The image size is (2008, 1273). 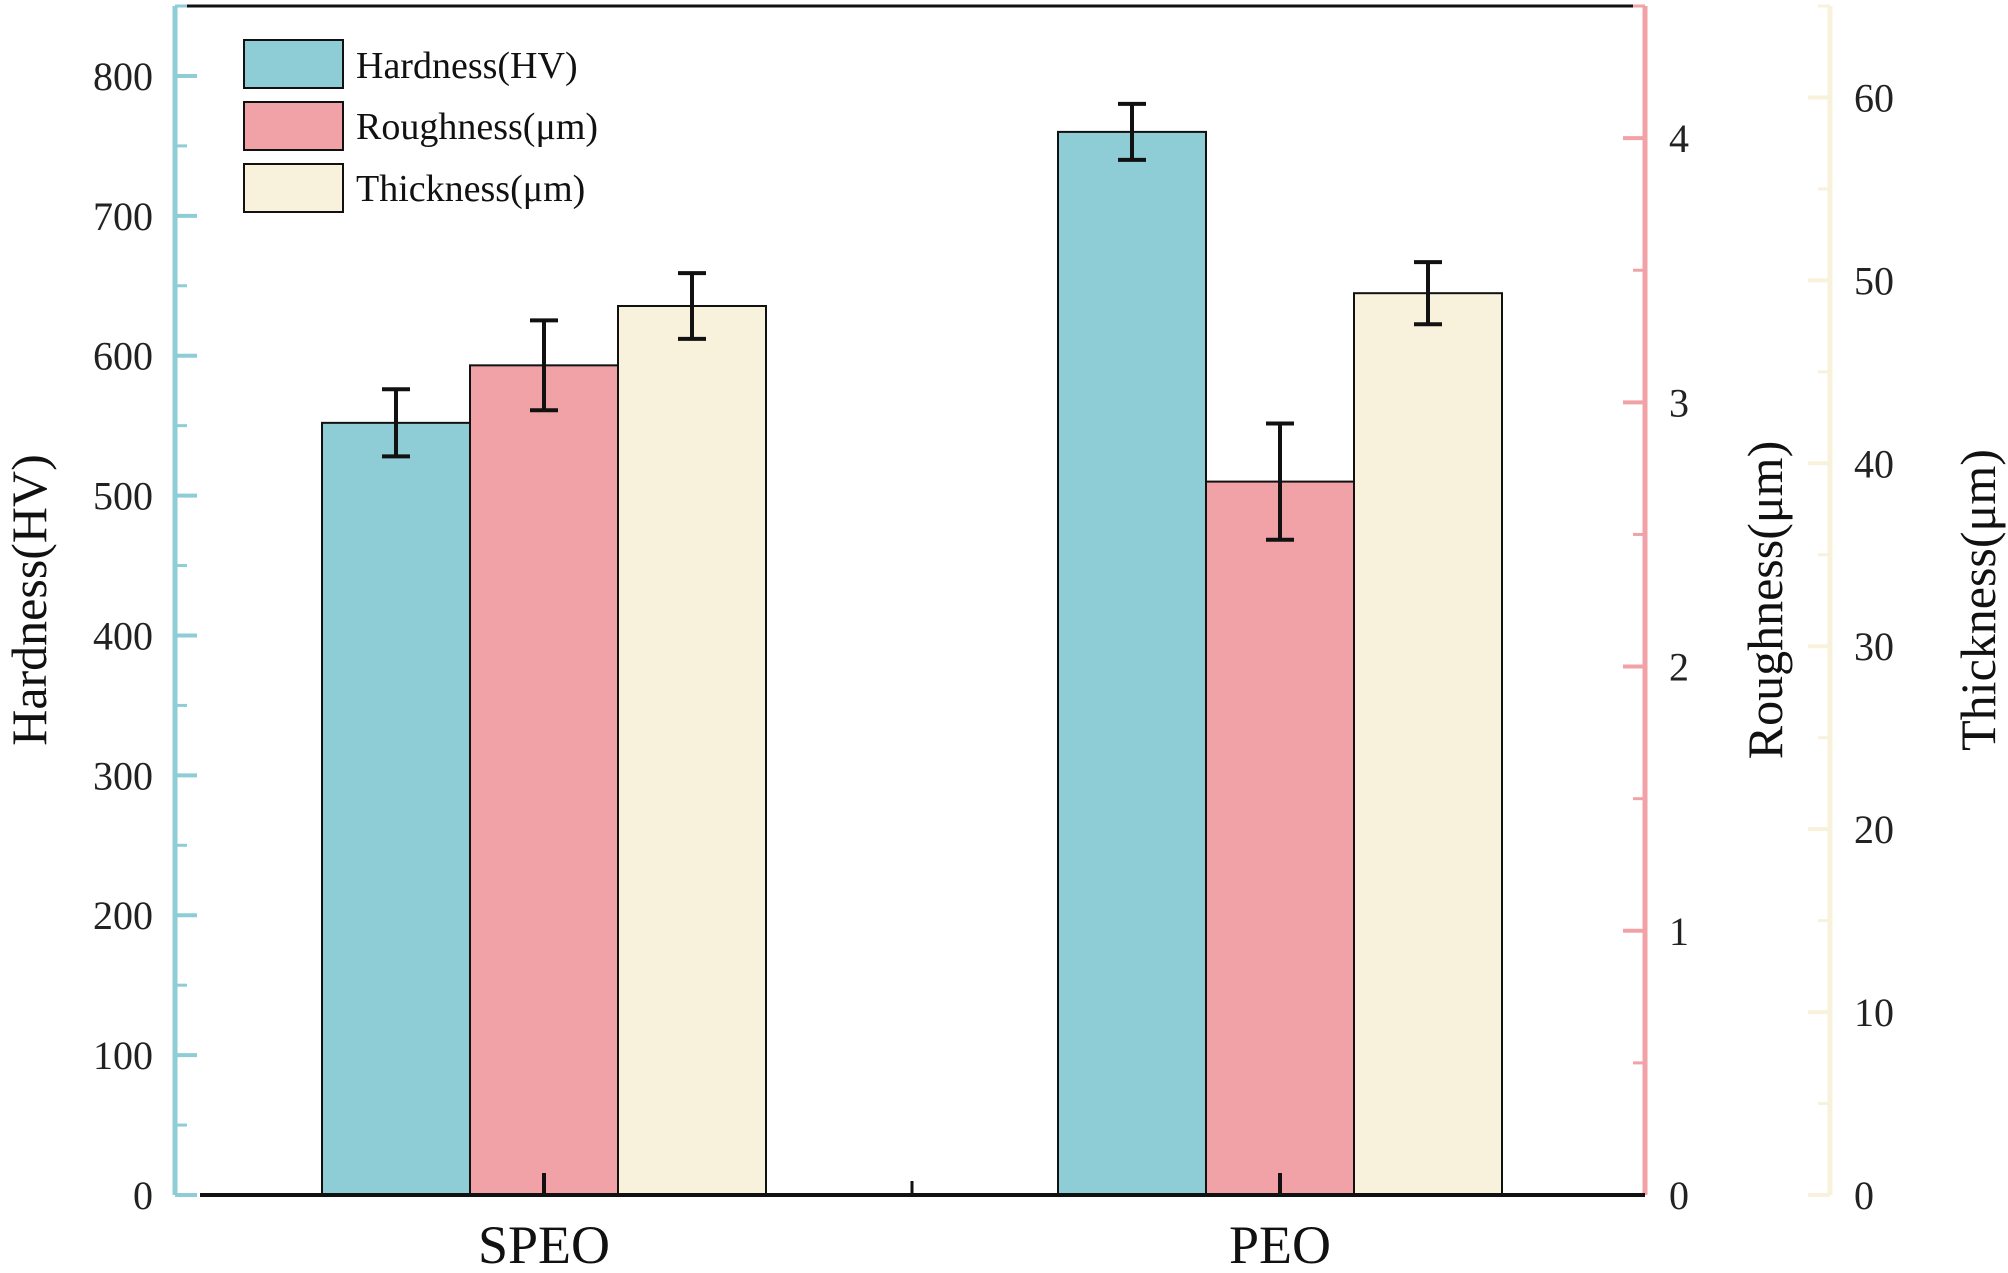 What do you see at coordinates (293, 188) in the screenshot?
I see `legend-swatch-thickness` at bounding box center [293, 188].